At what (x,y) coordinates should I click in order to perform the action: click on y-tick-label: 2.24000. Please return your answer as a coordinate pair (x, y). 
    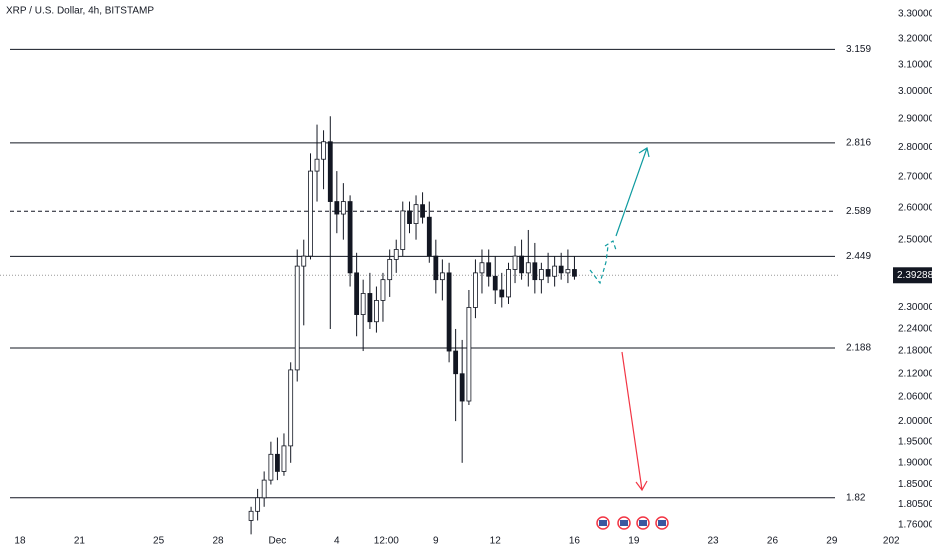
    Looking at the image, I should click on (915, 329).